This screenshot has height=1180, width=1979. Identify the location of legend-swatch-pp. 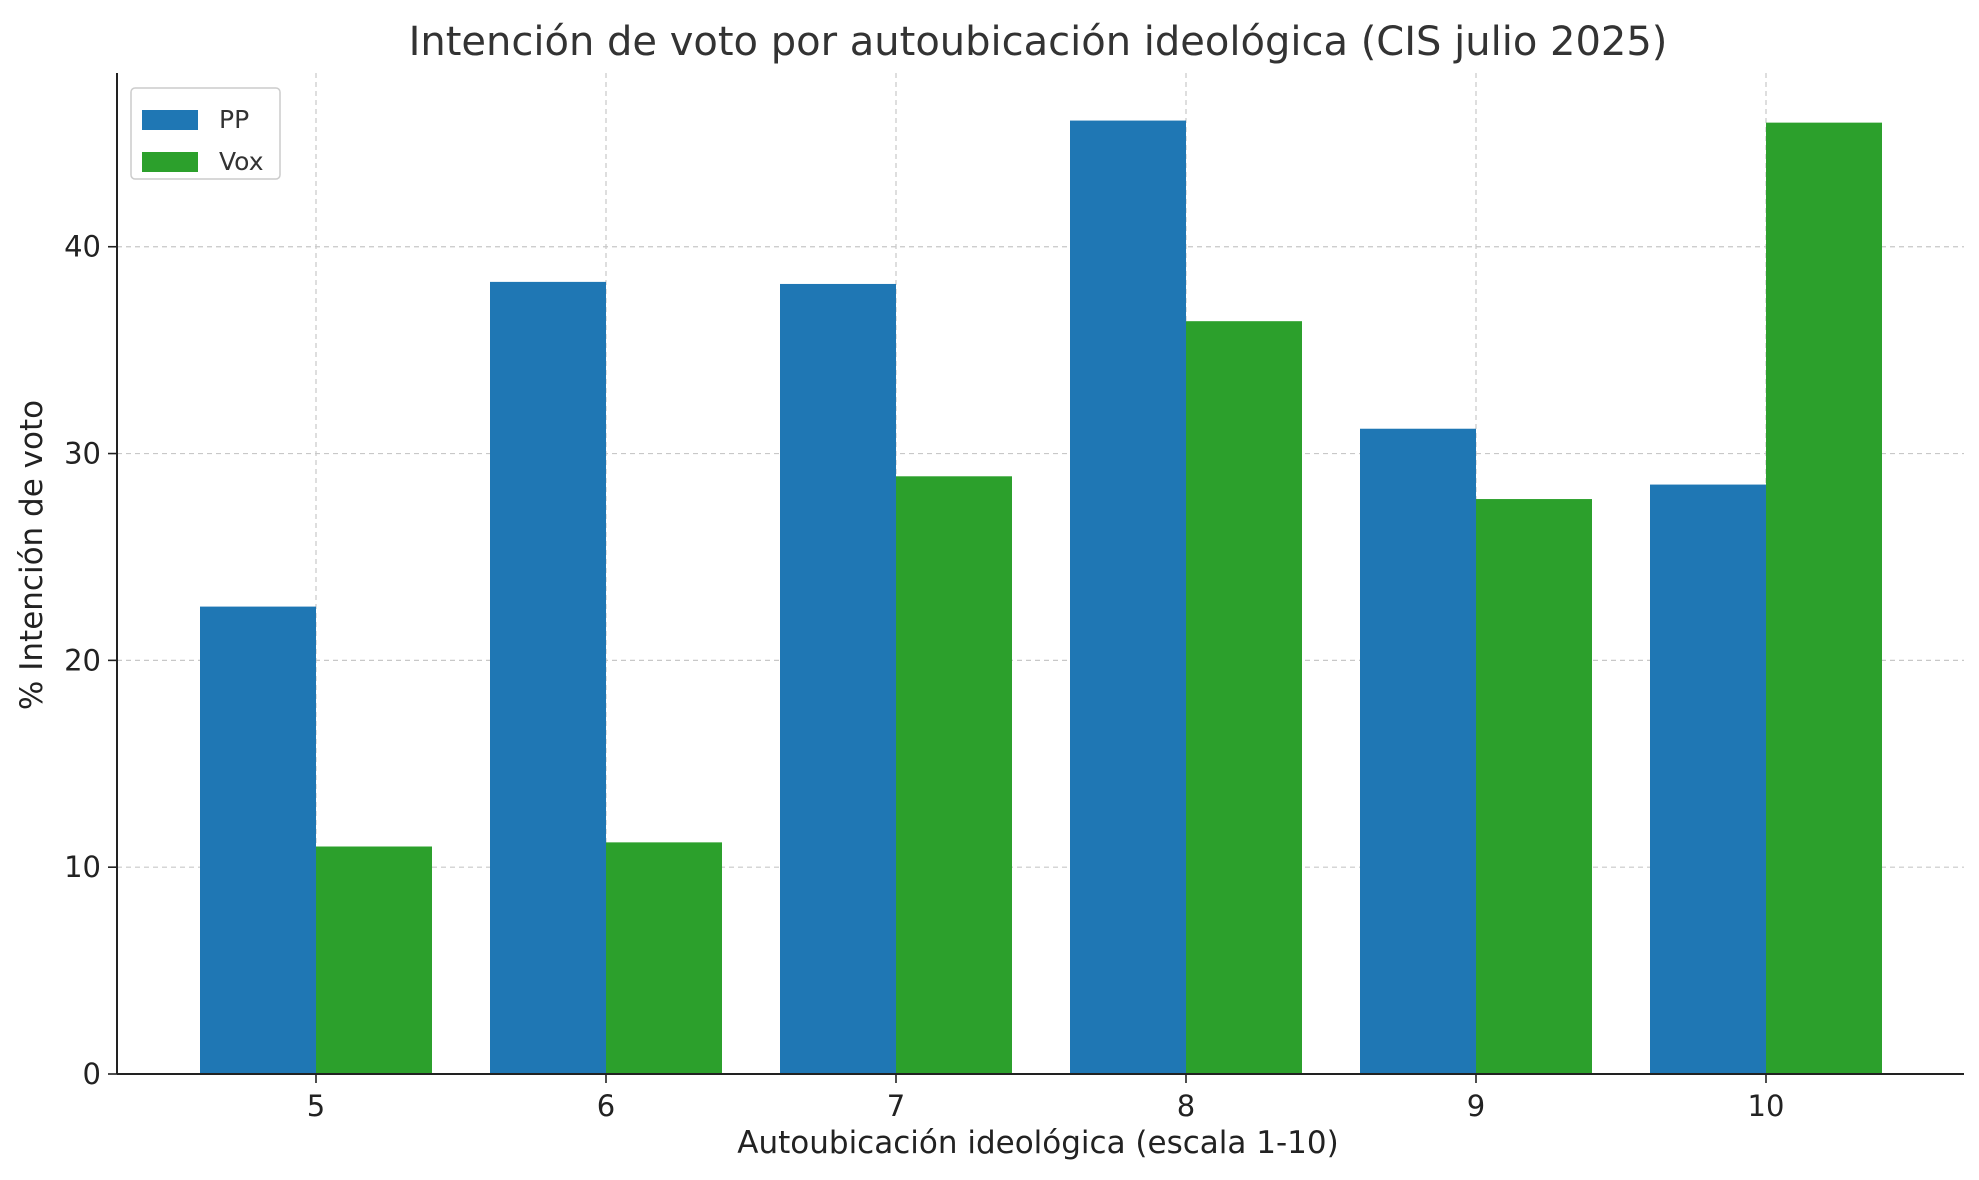
(170, 120).